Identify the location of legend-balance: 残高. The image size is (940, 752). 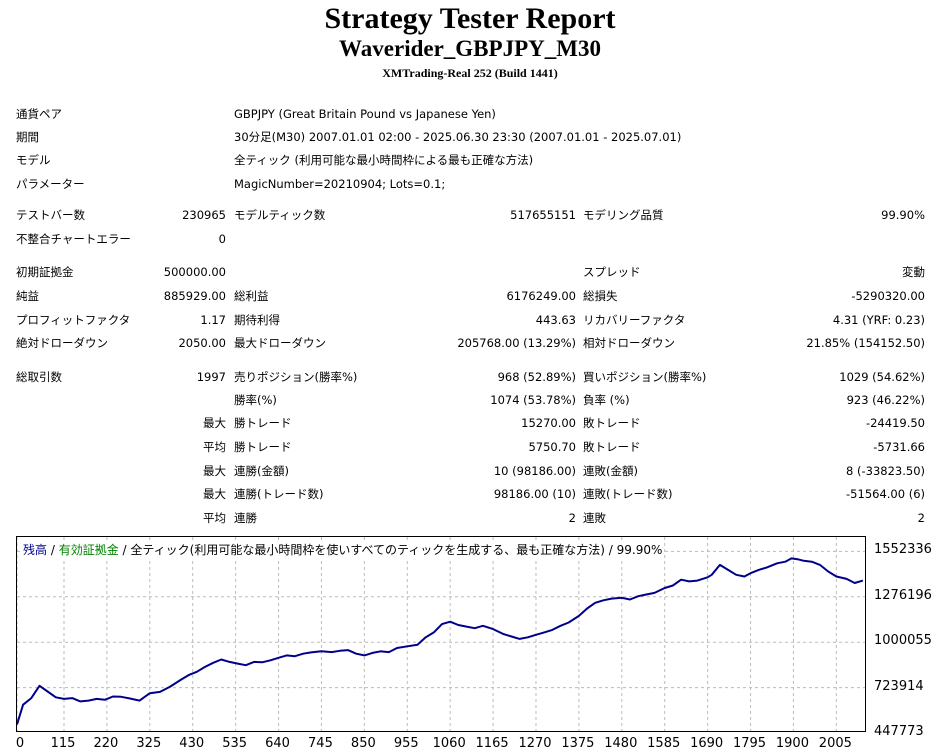
(35, 550).